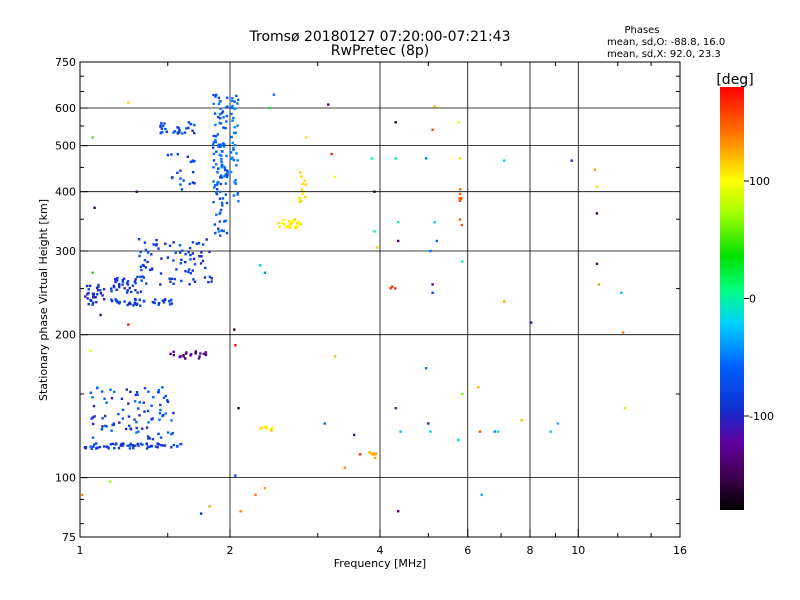 The width and height of the screenshot is (800, 600). I want to click on y-tick-label: 100, so click(65, 478).